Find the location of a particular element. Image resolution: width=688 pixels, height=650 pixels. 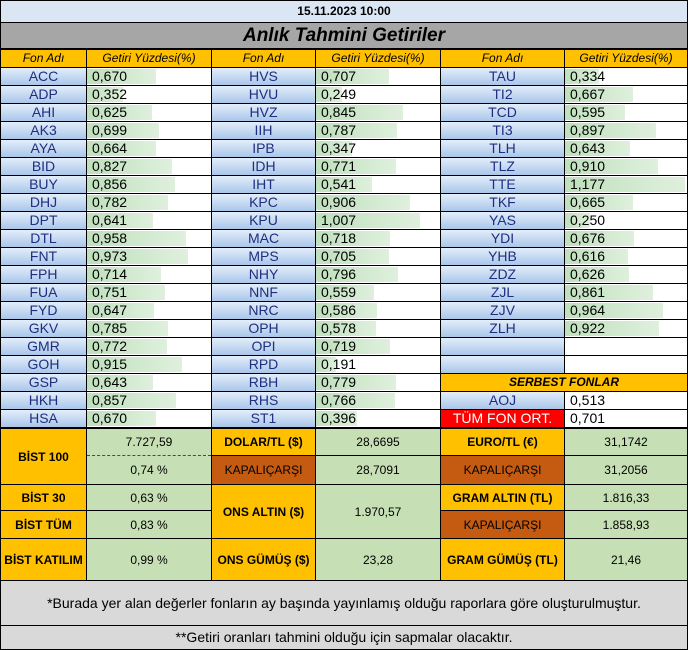

fund-return: 0,906 is located at coordinates (378, 202).